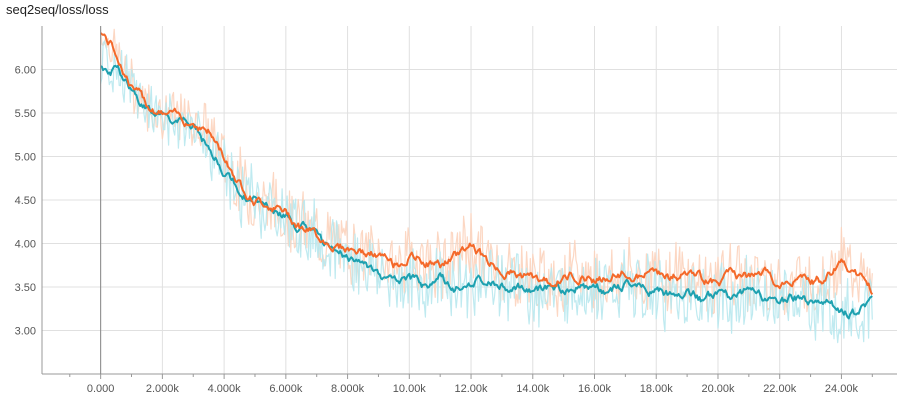 This screenshot has width=905, height=401. I want to click on x-tick-label: 20.00k, so click(718, 389).